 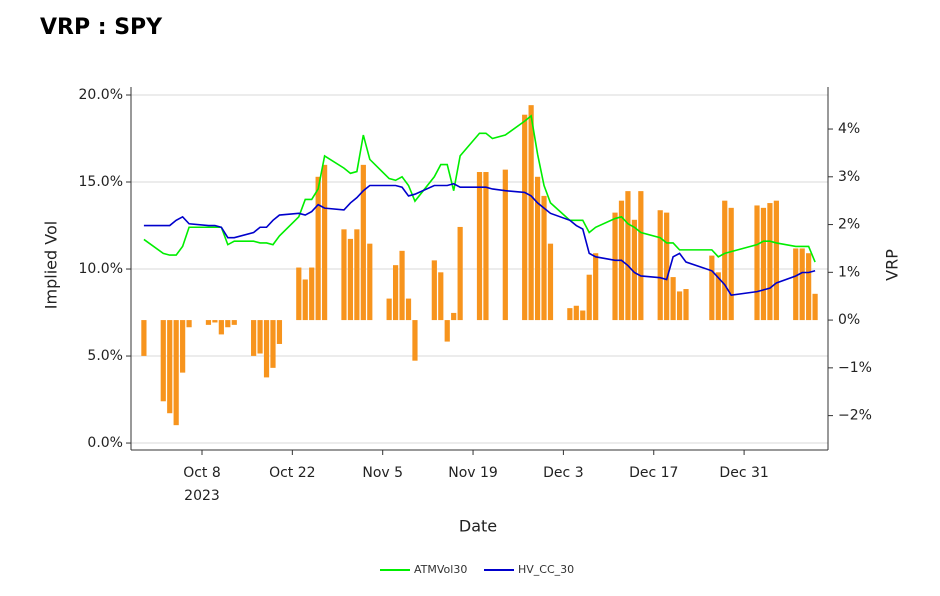 I want to click on x-tick-label: Oct 22, so click(x=292, y=473).